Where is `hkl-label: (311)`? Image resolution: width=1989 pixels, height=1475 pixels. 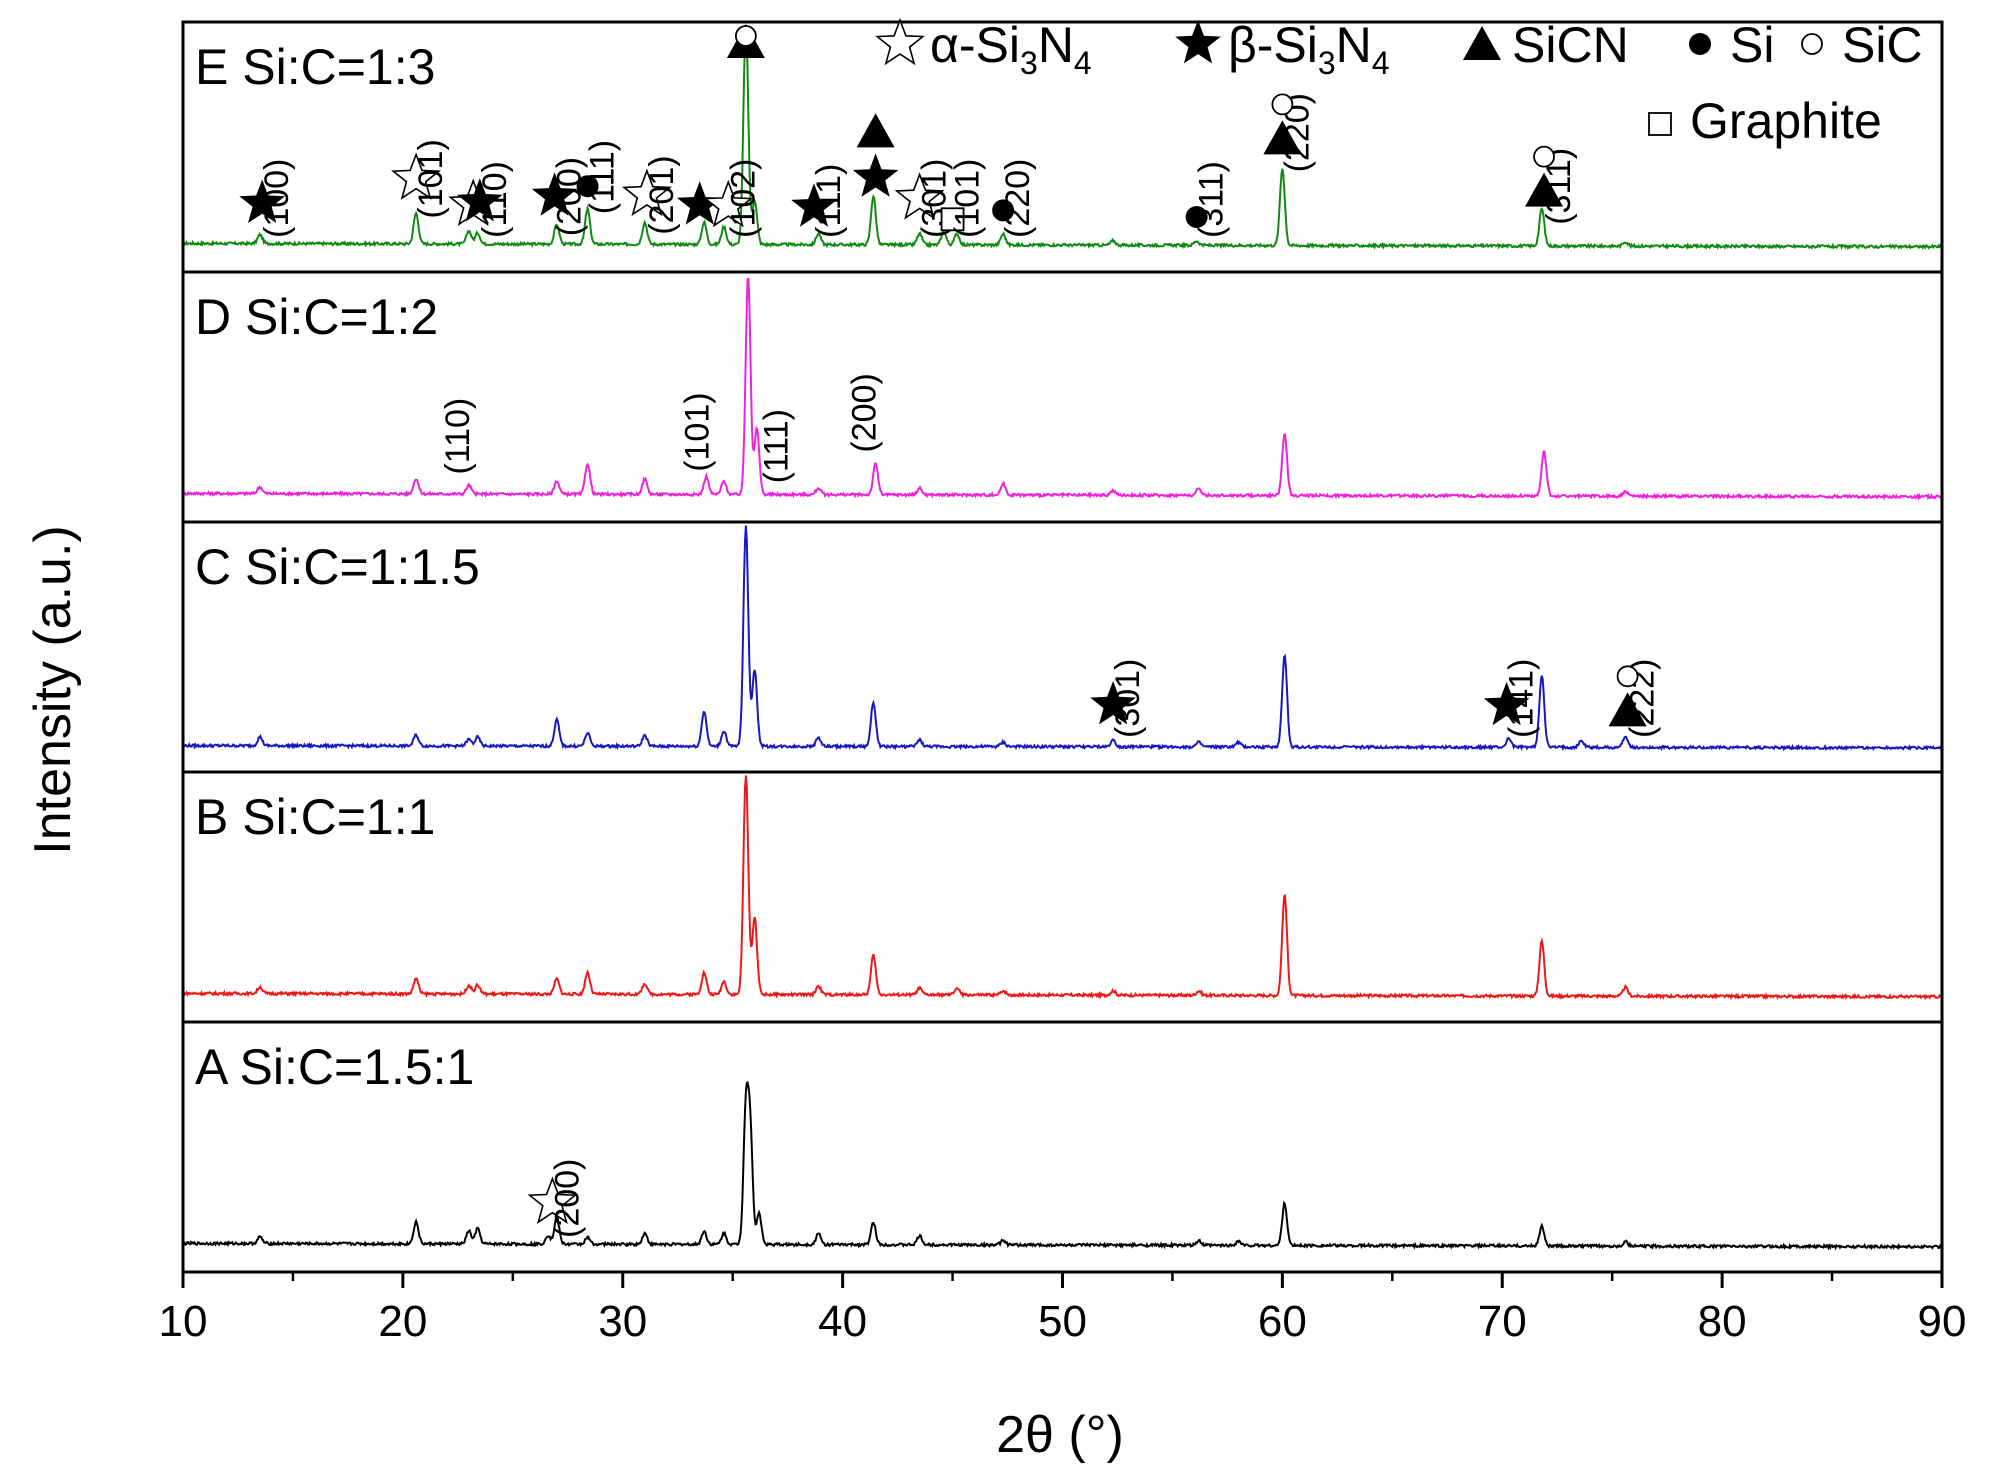 hkl-label: (311) is located at coordinates (1212, 199).